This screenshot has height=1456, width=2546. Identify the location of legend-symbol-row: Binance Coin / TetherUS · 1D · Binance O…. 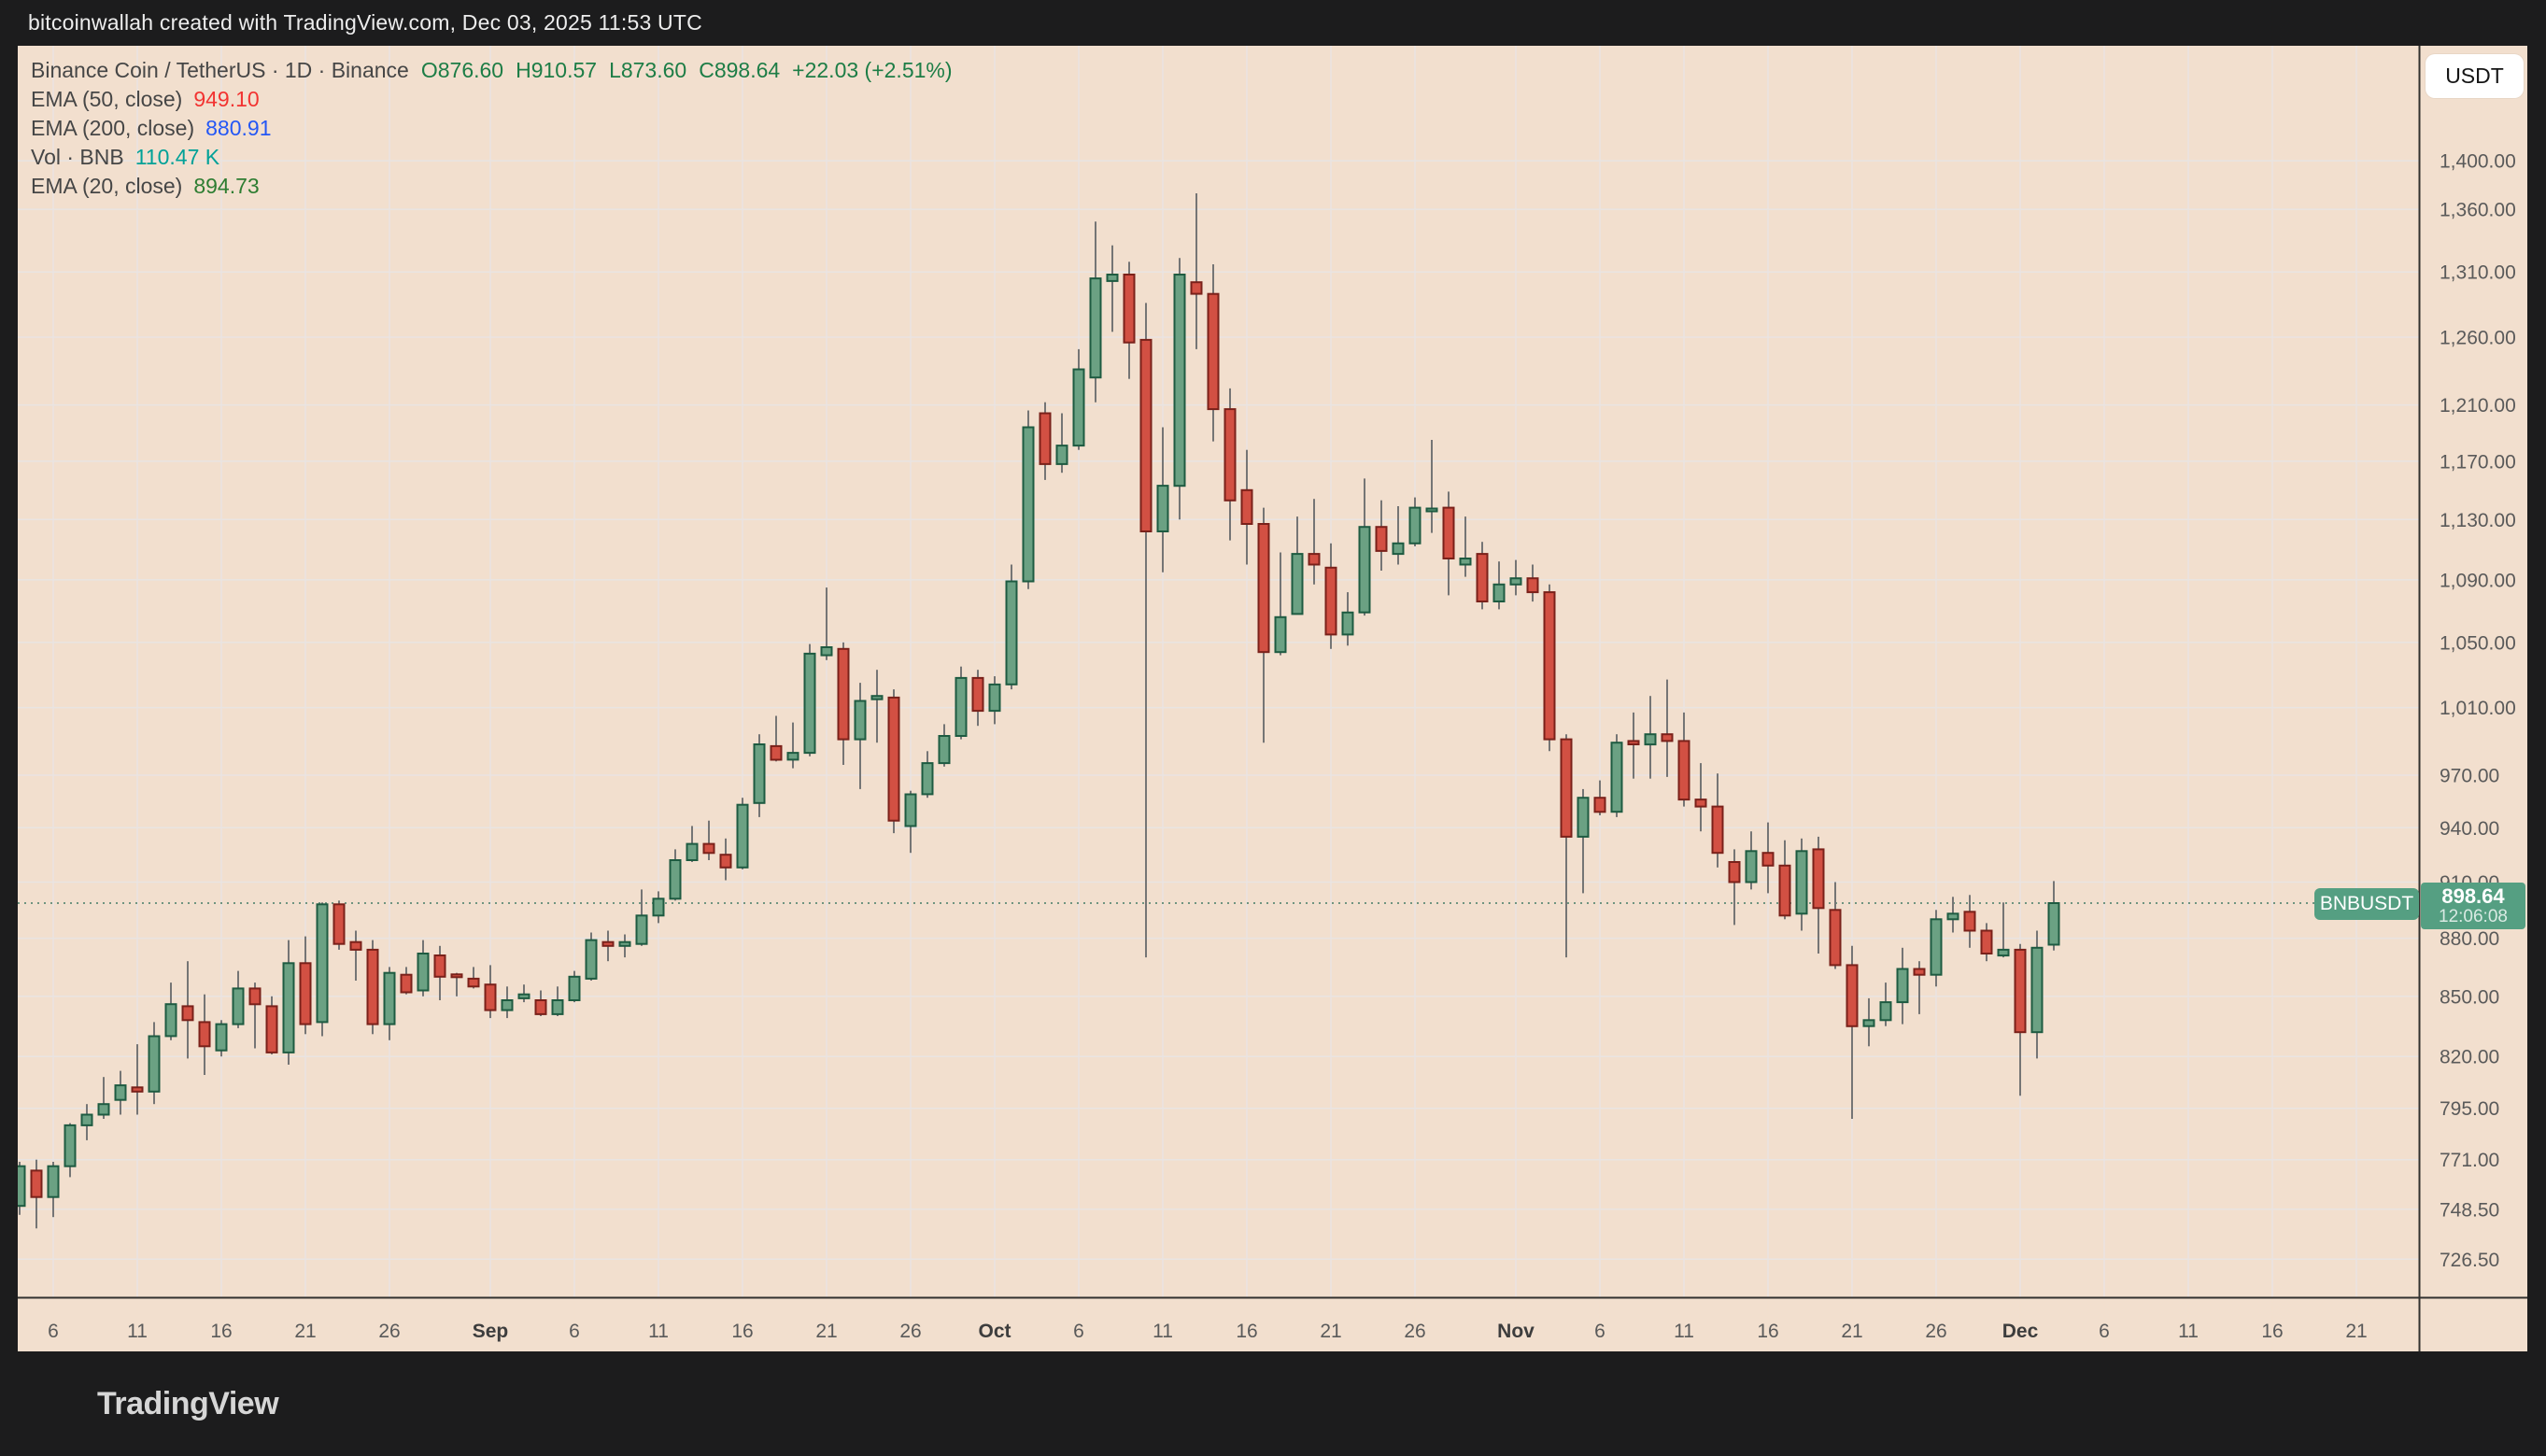
(498, 70).